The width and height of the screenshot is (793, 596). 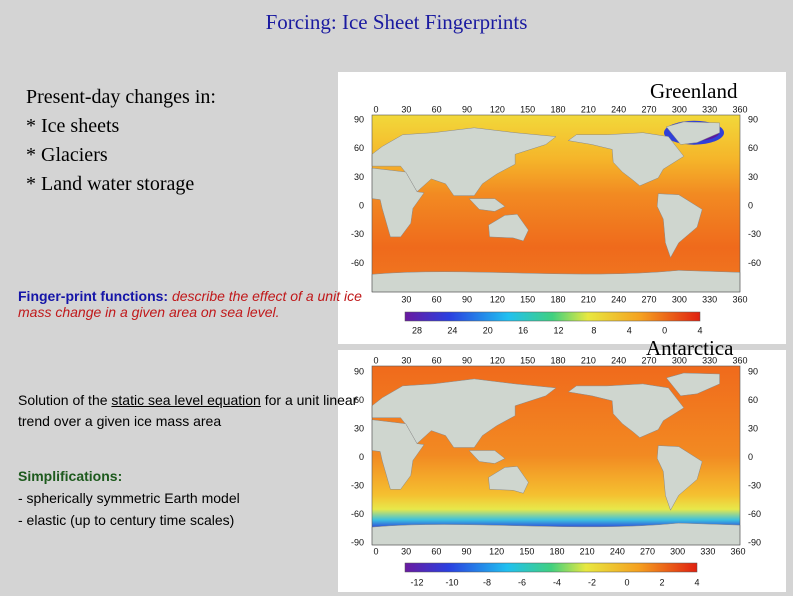 What do you see at coordinates (709, 360) in the screenshot?
I see `top-tick-label: 330` at bounding box center [709, 360].